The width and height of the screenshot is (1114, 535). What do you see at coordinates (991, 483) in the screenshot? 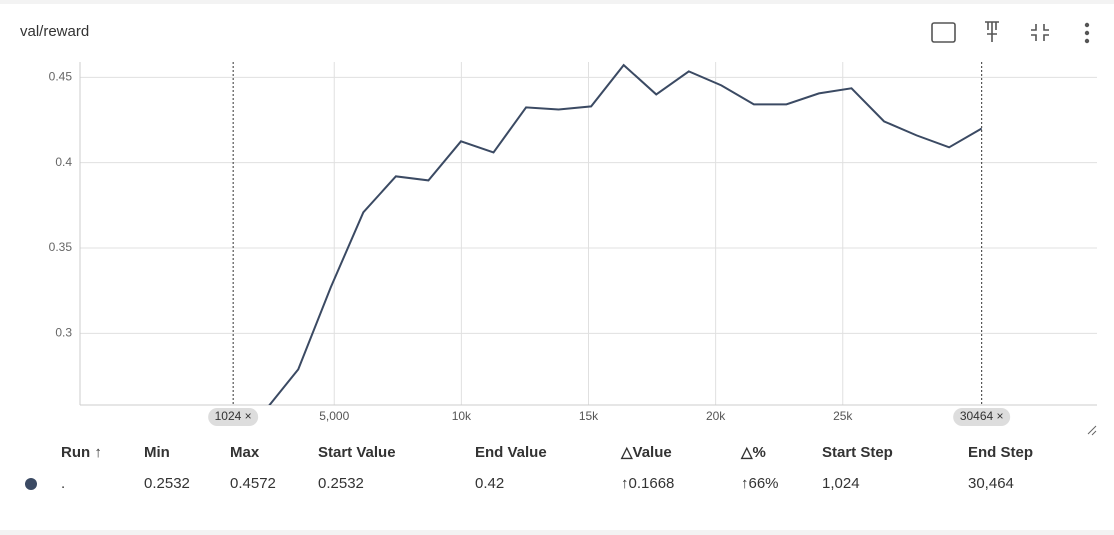
I see `table-cell: 30,464` at bounding box center [991, 483].